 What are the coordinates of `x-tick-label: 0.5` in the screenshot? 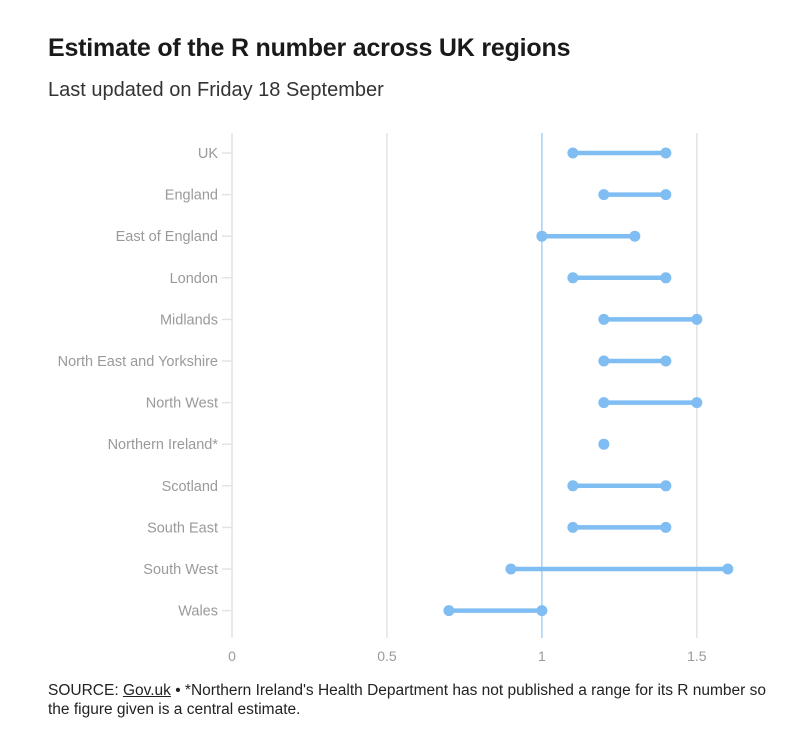 It's located at (387, 656).